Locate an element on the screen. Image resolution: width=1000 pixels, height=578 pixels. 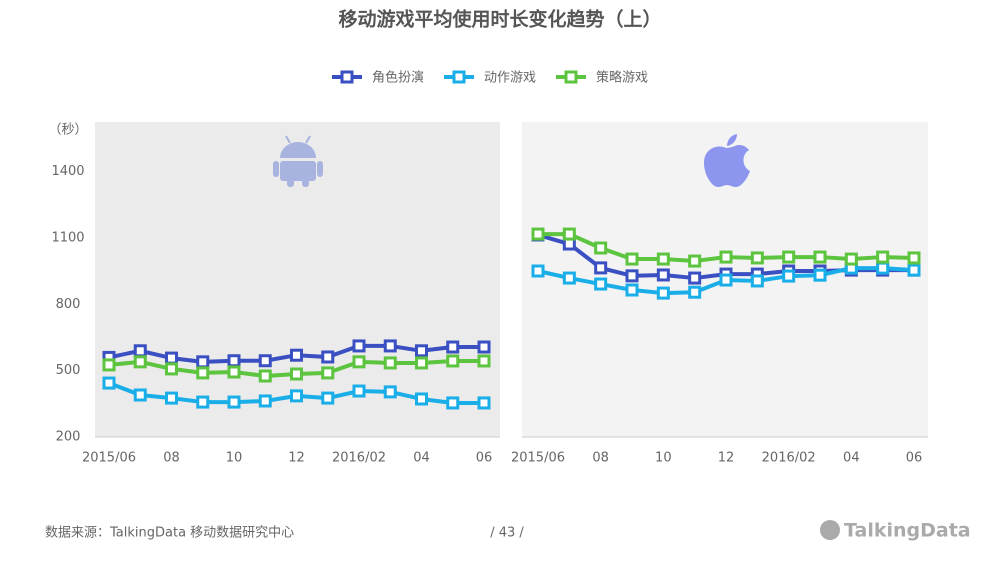
y-tick-label: 500 is located at coordinates (68, 370).